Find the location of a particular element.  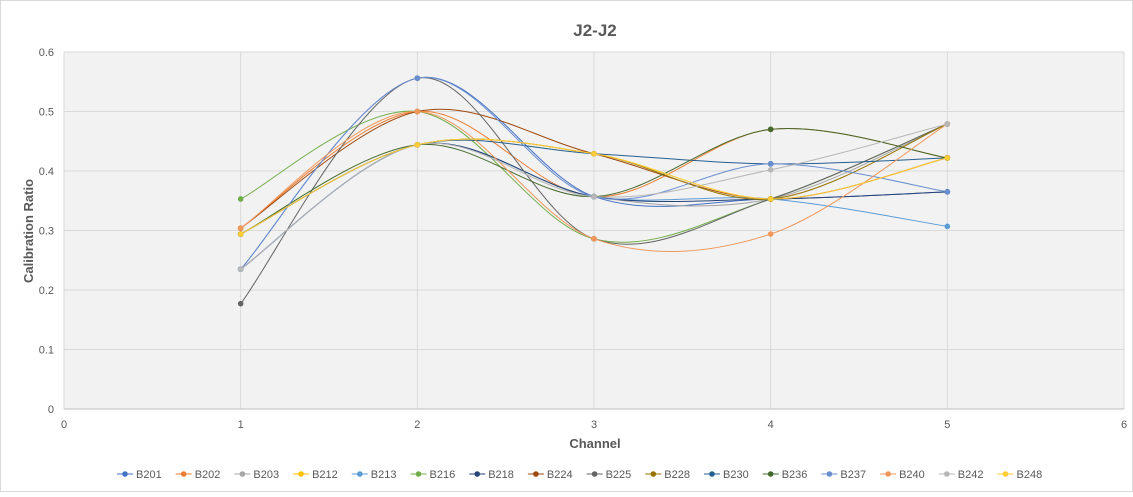

legend-label: B248 is located at coordinates (1030, 475).